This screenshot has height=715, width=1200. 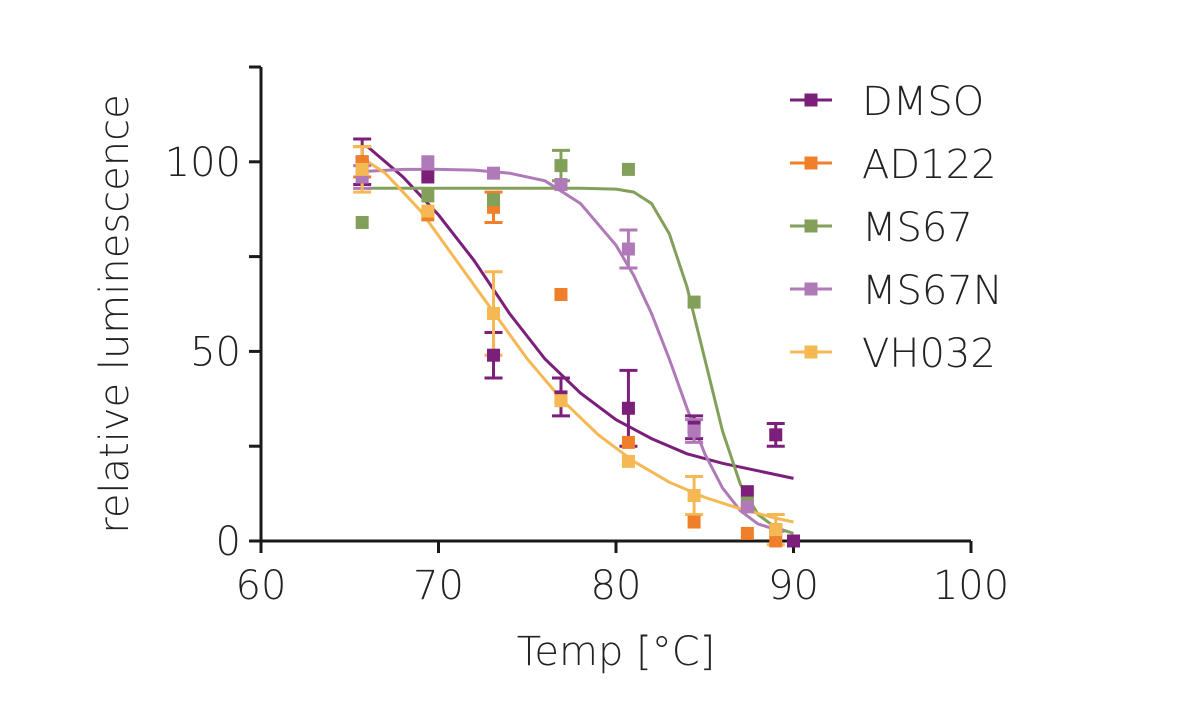 What do you see at coordinates (438, 586) in the screenshot?
I see `x-tick-label: 70` at bounding box center [438, 586].